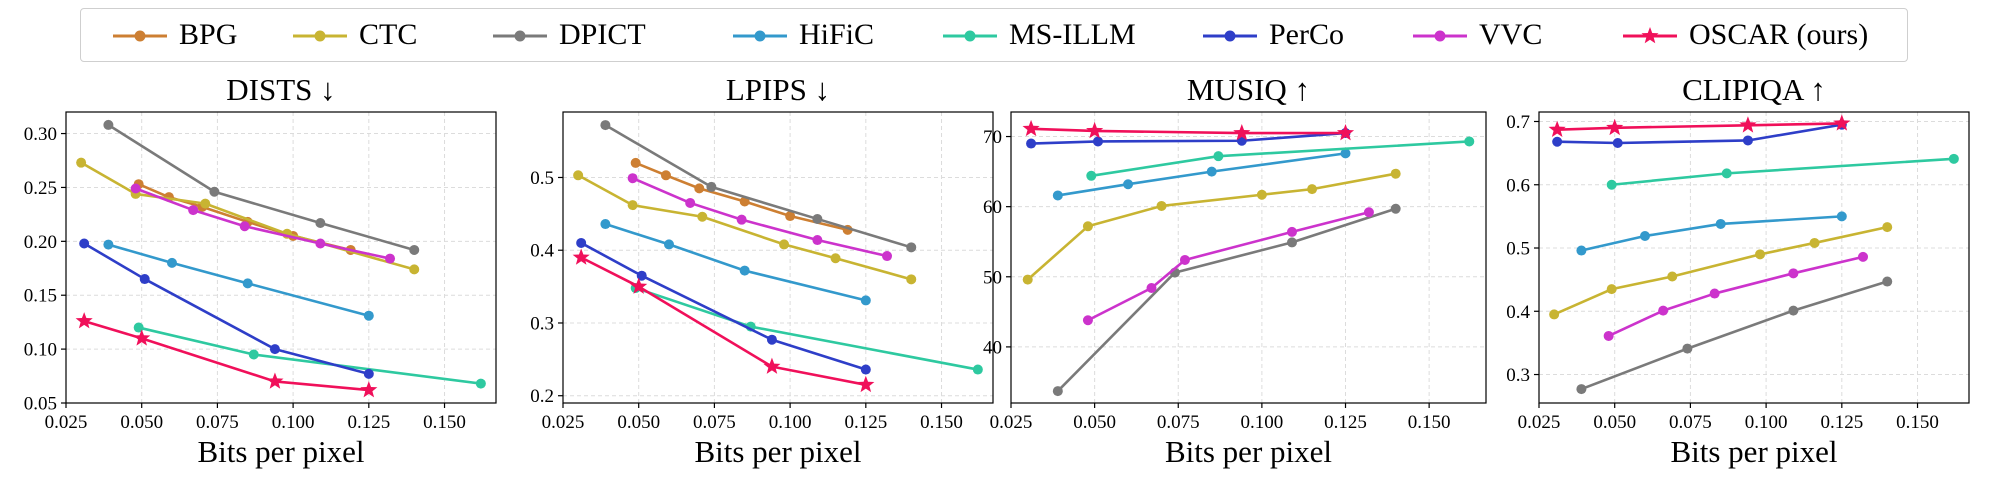 The width and height of the screenshot is (1989, 478). I want to click on series-line-ctc, so click(1720, 270).